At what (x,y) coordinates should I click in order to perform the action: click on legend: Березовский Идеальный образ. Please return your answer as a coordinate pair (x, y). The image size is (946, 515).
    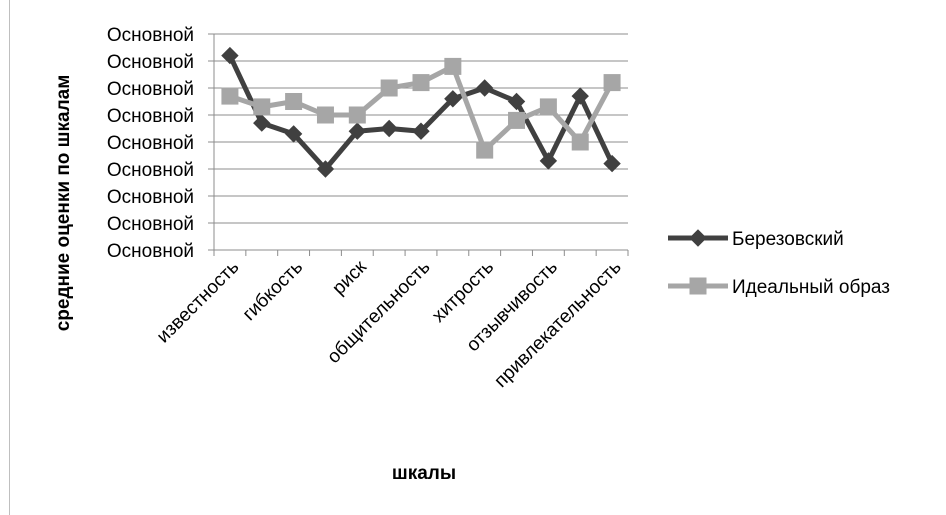
    Looking at the image, I should click on (779, 263).